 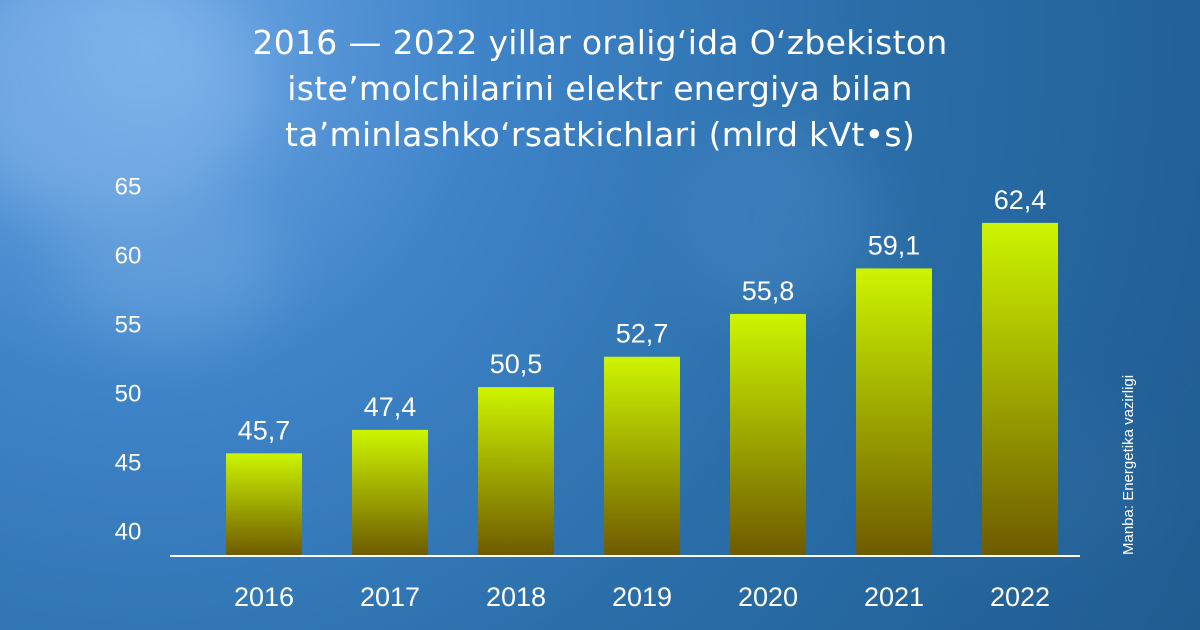 I want to click on data-label: 45,7, so click(x=264, y=430).